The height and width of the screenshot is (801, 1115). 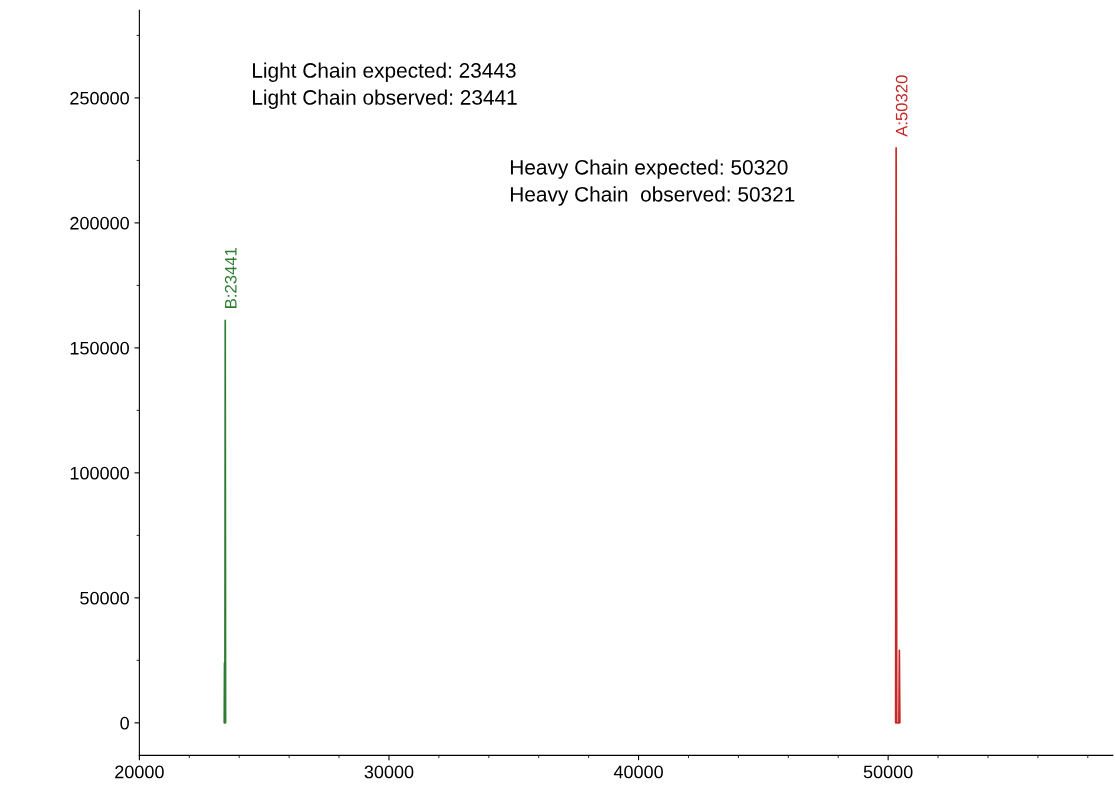 What do you see at coordinates (638, 772) in the screenshot?
I see `x-tick-label: 40000` at bounding box center [638, 772].